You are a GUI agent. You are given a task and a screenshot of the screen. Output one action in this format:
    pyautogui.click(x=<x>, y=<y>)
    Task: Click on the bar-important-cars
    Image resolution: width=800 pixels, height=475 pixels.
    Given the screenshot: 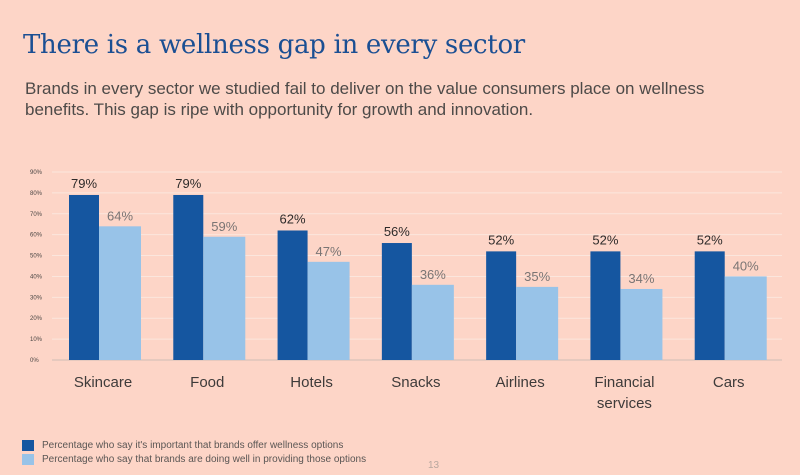 What is the action you would take?
    pyautogui.click(x=709, y=305)
    